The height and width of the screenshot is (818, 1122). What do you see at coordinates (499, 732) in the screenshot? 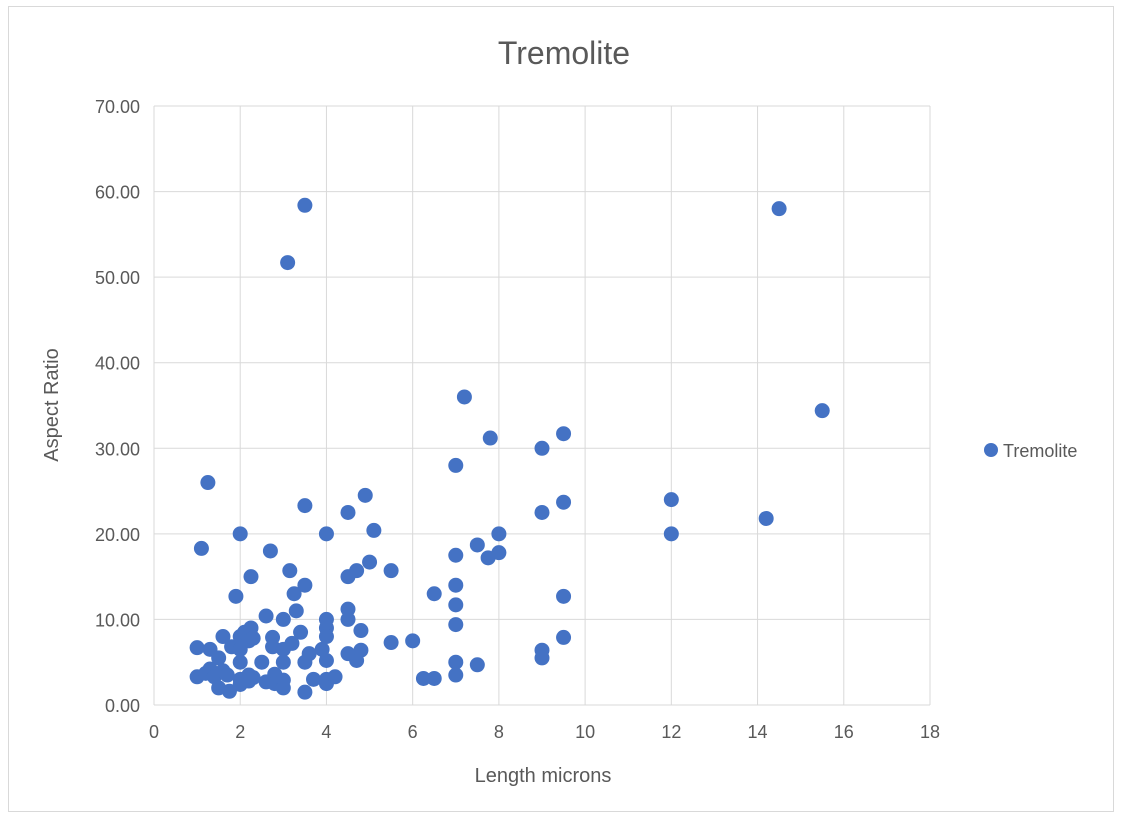
I see `x-tick-label: 8` at bounding box center [499, 732].